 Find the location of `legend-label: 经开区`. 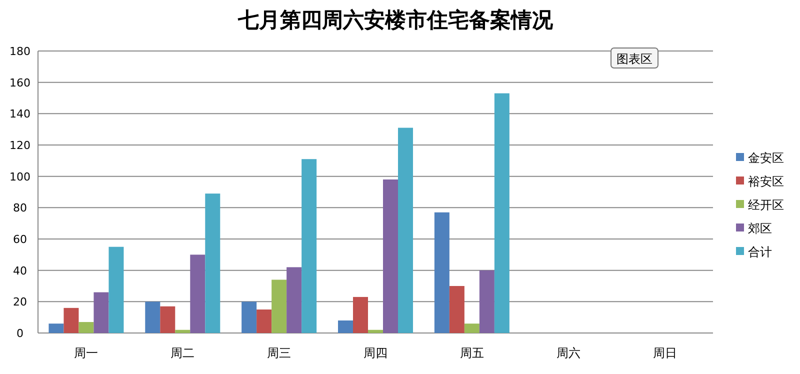

legend-label: 经开区 is located at coordinates (766, 205).